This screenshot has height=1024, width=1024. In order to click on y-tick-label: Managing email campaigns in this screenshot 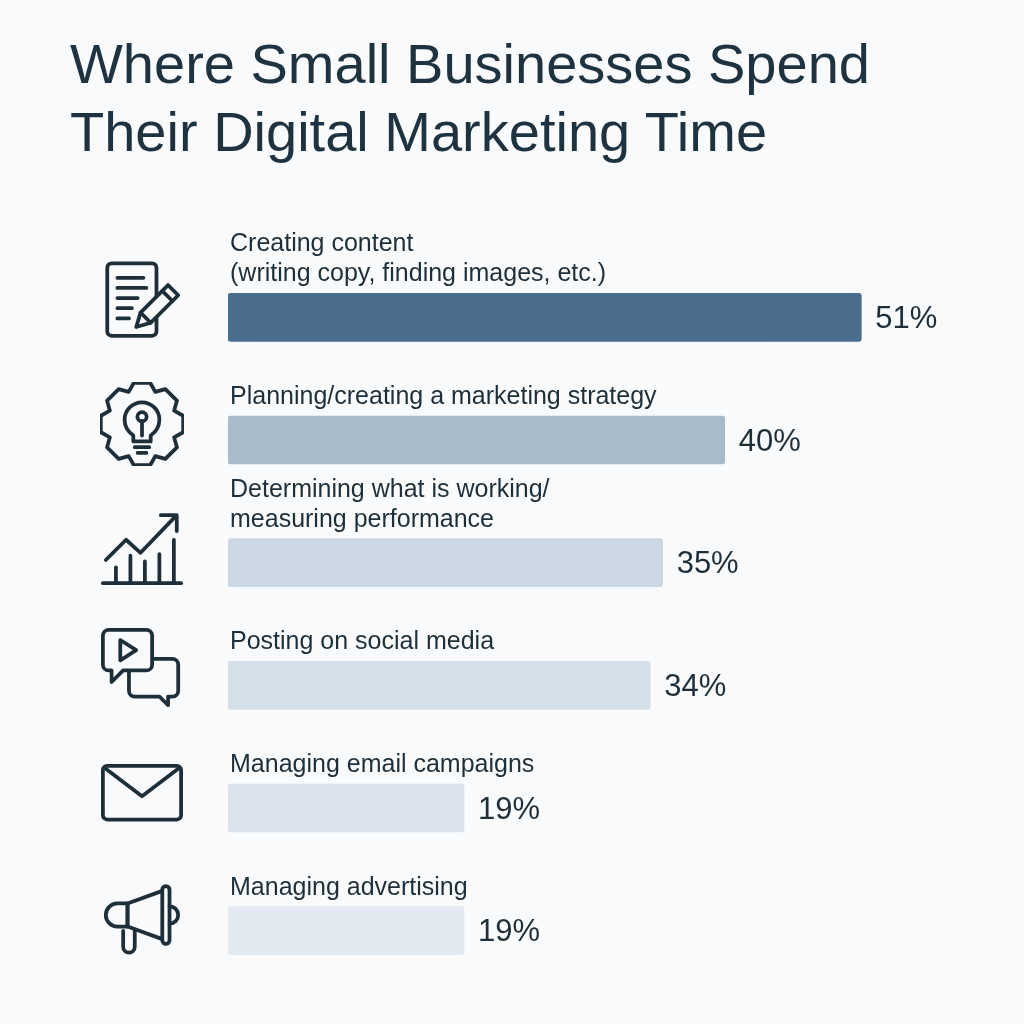, I will do `click(382, 763)`.